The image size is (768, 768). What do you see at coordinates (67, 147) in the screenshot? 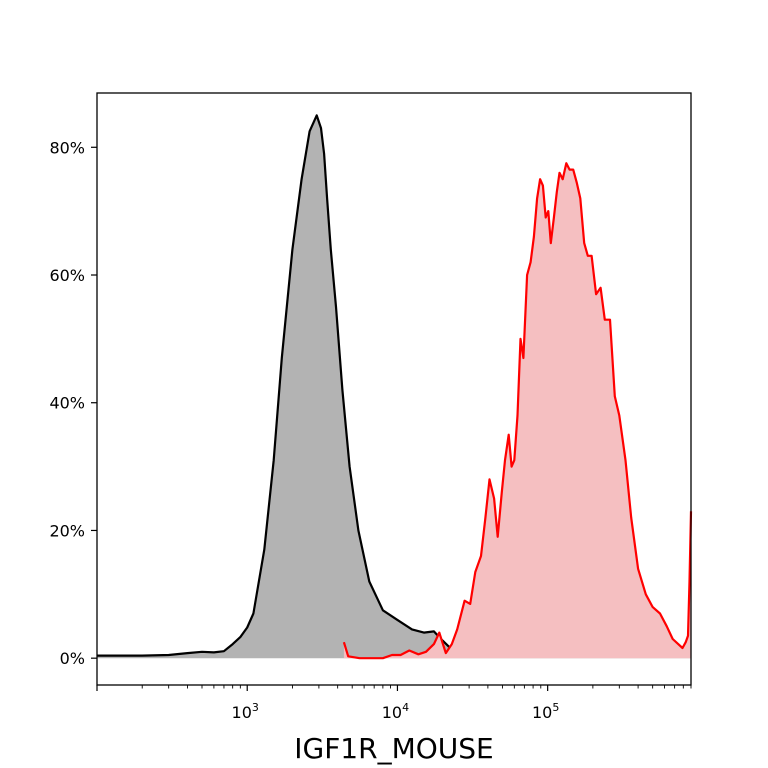
I see `y-tick-label: 80%` at bounding box center [67, 147].